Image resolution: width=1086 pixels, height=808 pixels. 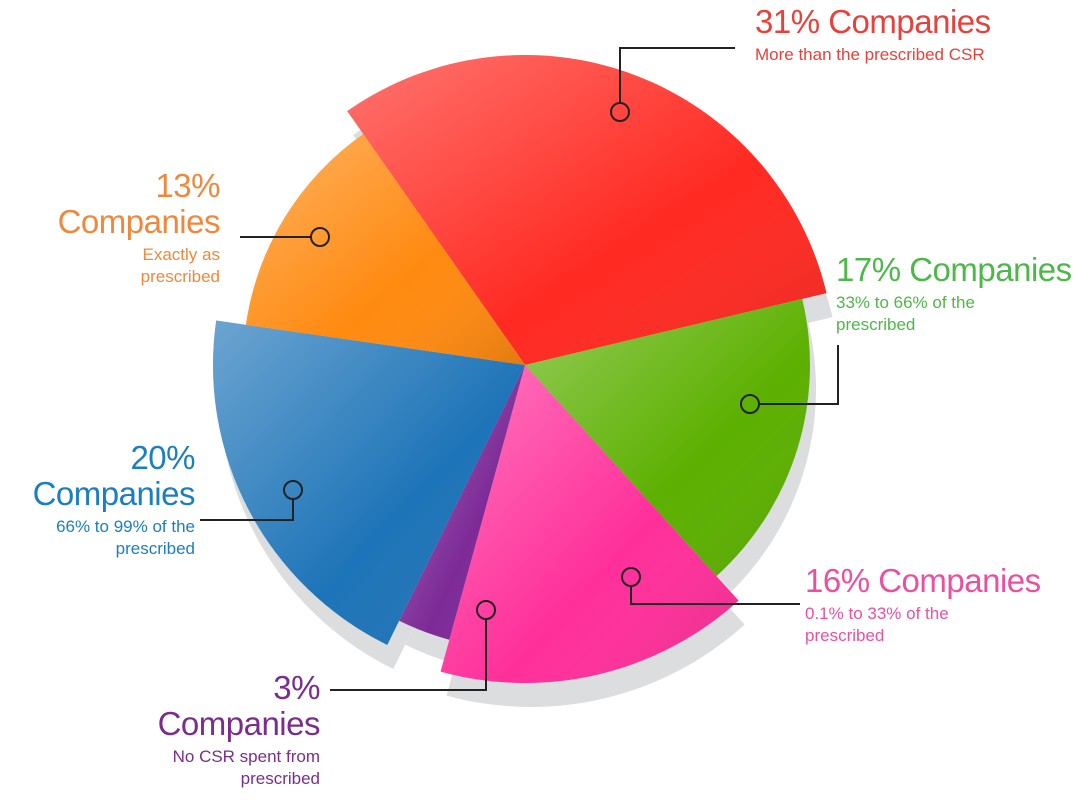 I want to click on slice-label: 13% Companies Exactly as prescribed, so click(x=125, y=227).